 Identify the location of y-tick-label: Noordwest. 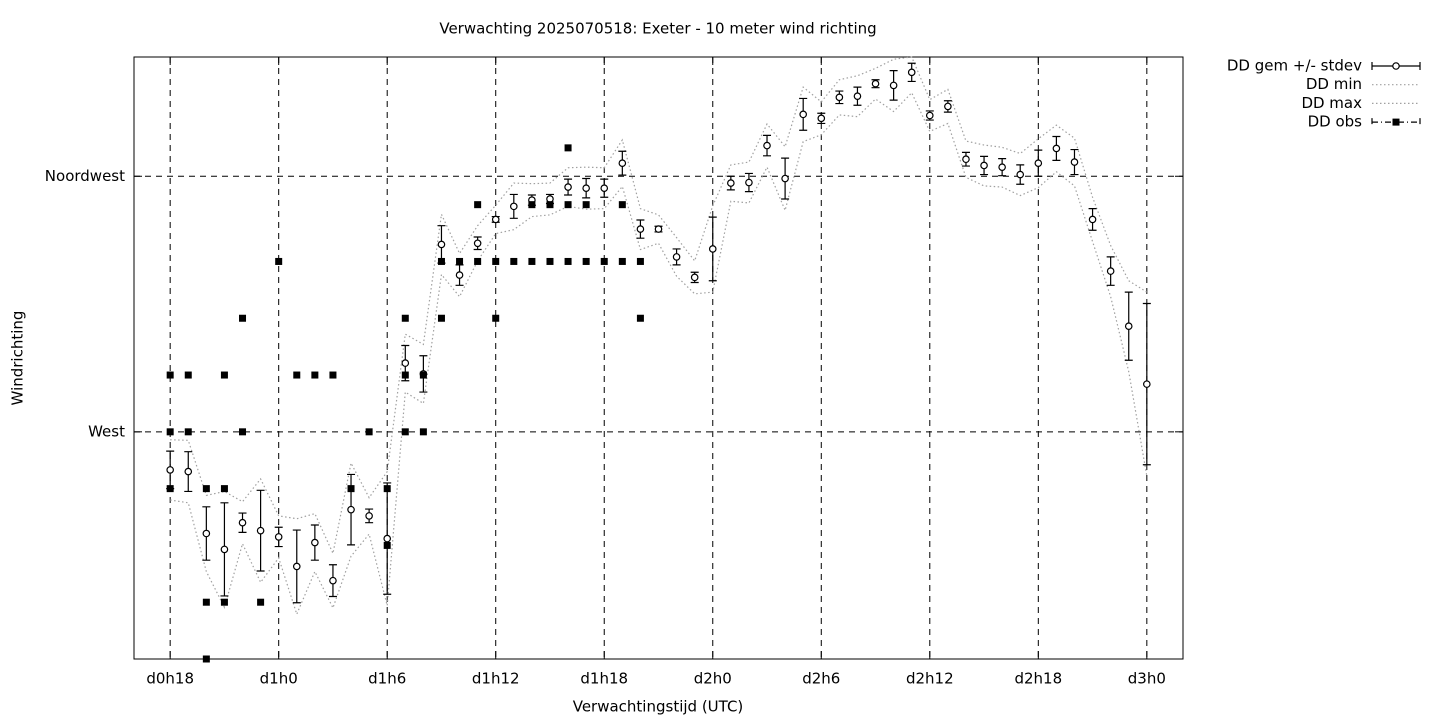
(85, 176).